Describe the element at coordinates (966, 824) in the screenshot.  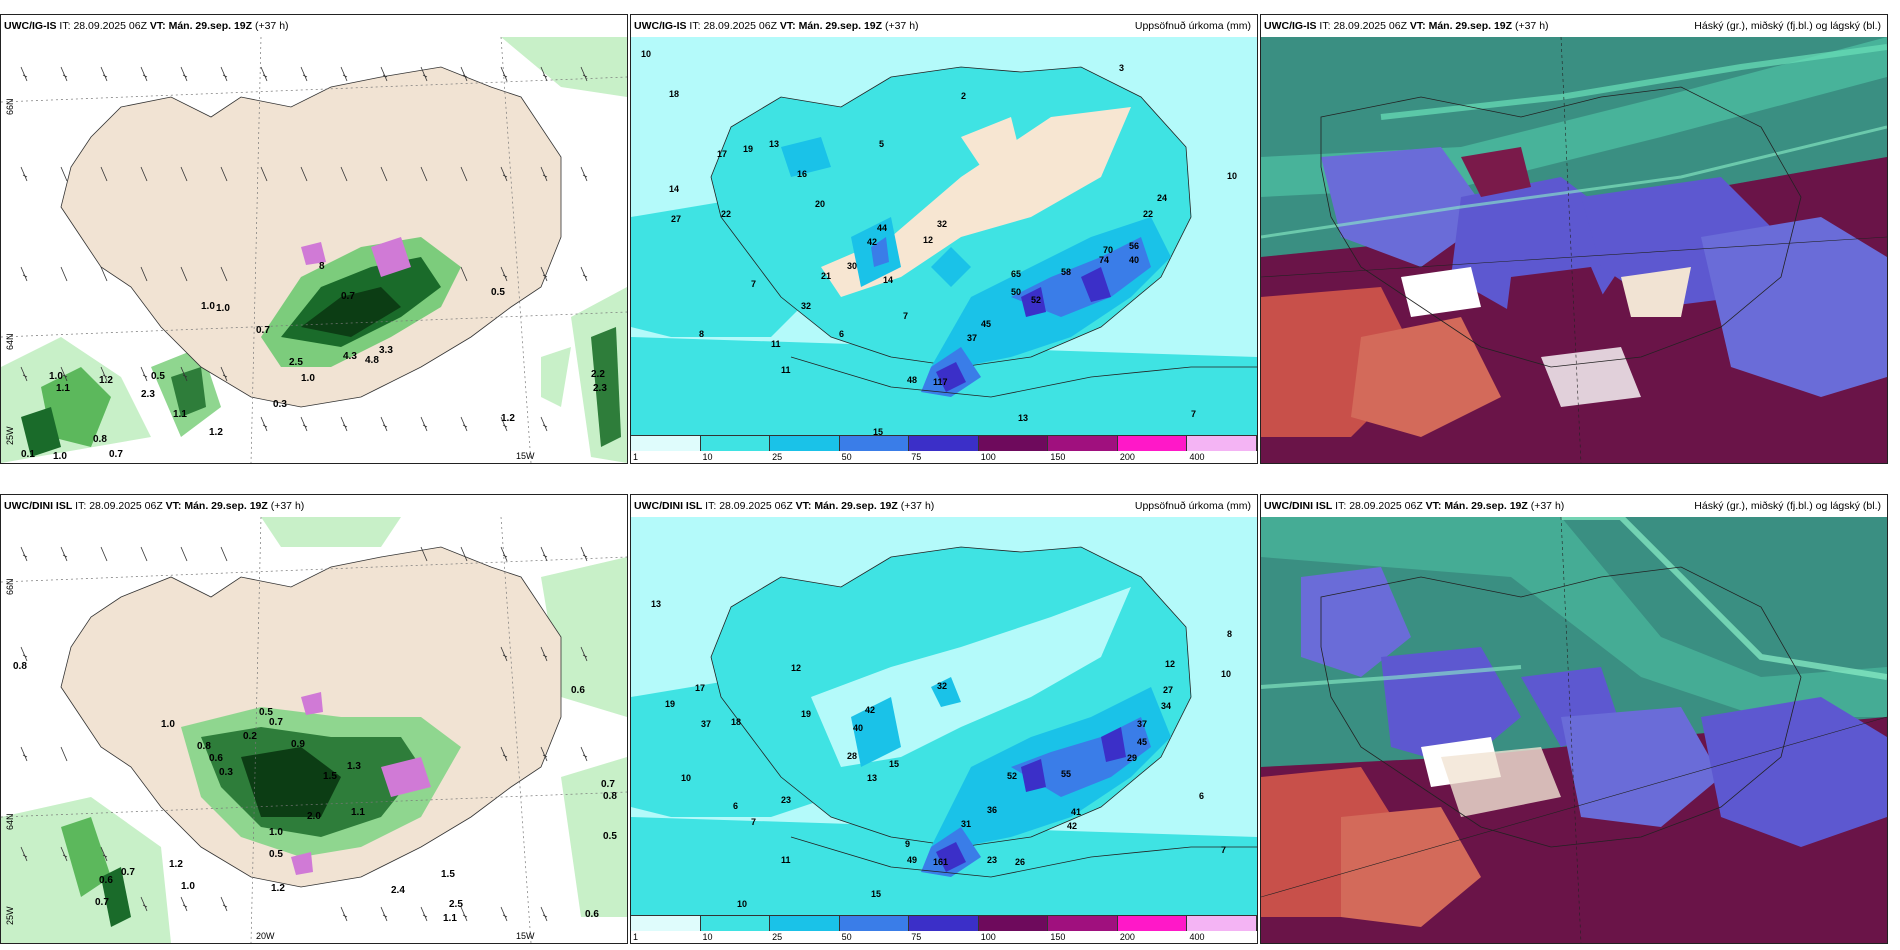
I see `value-label: 31` at that location.